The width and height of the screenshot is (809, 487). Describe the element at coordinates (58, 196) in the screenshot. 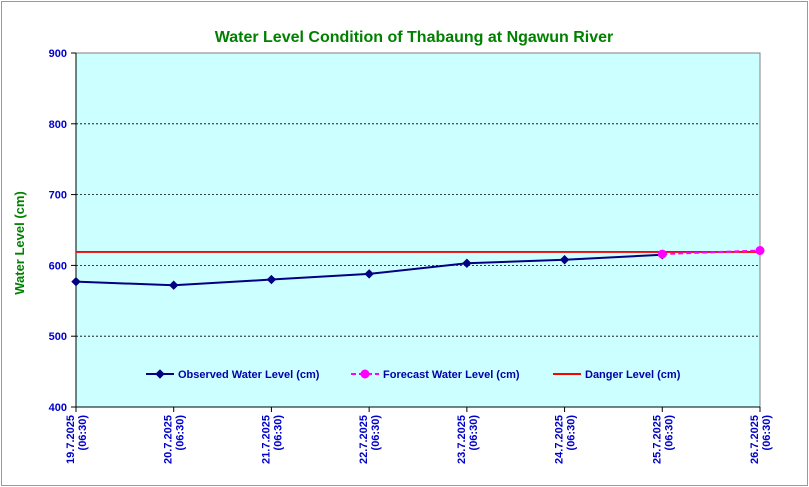

I see `y-tick-label: 700` at that location.